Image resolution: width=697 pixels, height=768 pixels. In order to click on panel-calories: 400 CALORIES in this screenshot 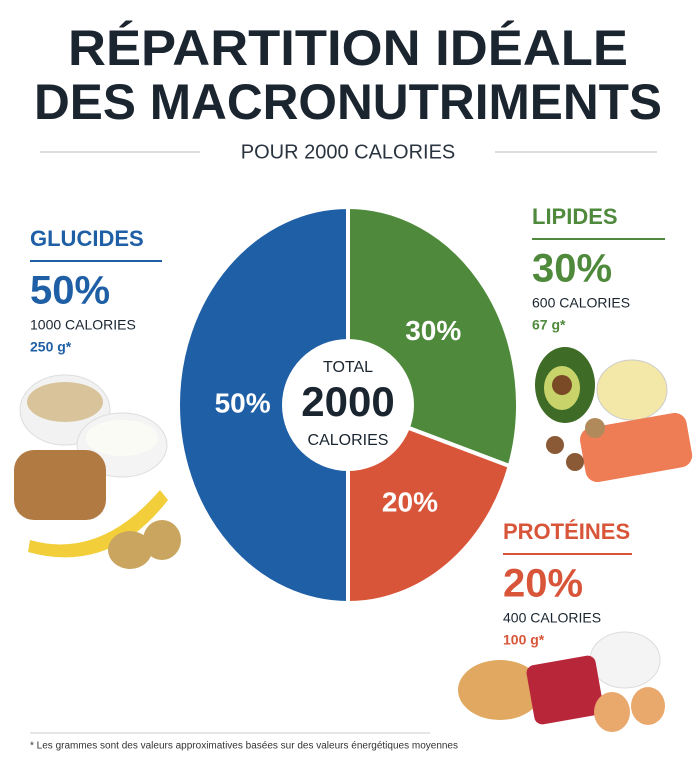, I will do `click(552, 618)`.